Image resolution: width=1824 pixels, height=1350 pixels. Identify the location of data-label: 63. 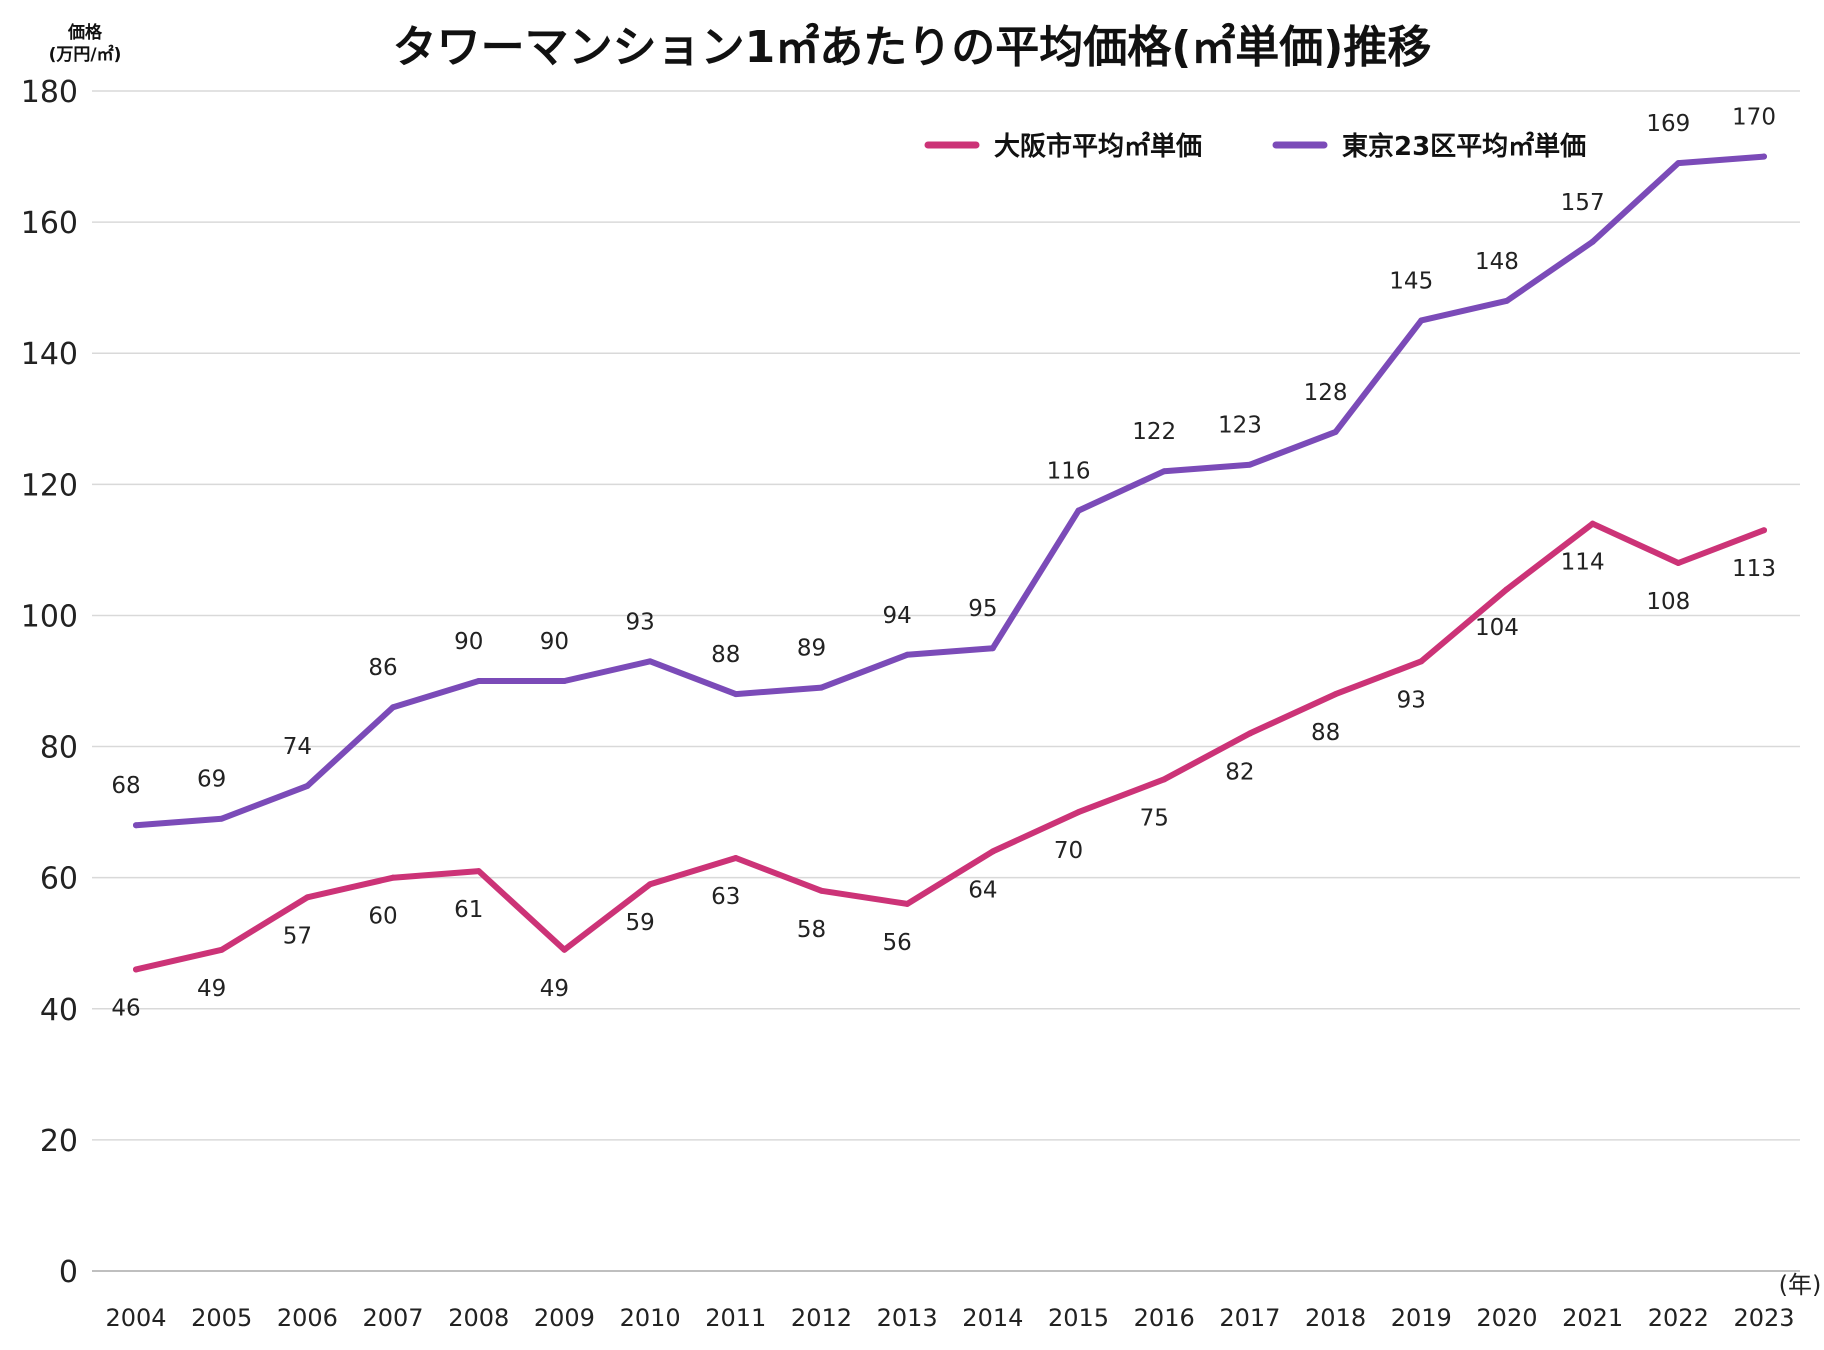
(725, 897).